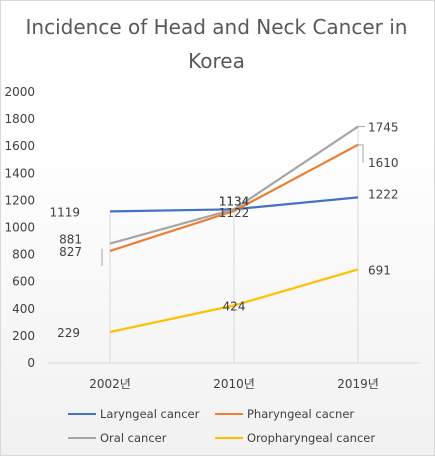 This screenshot has height=456, width=435. What do you see at coordinates (19, 228) in the screenshot?
I see `y-tick-label: 1000` at bounding box center [19, 228].